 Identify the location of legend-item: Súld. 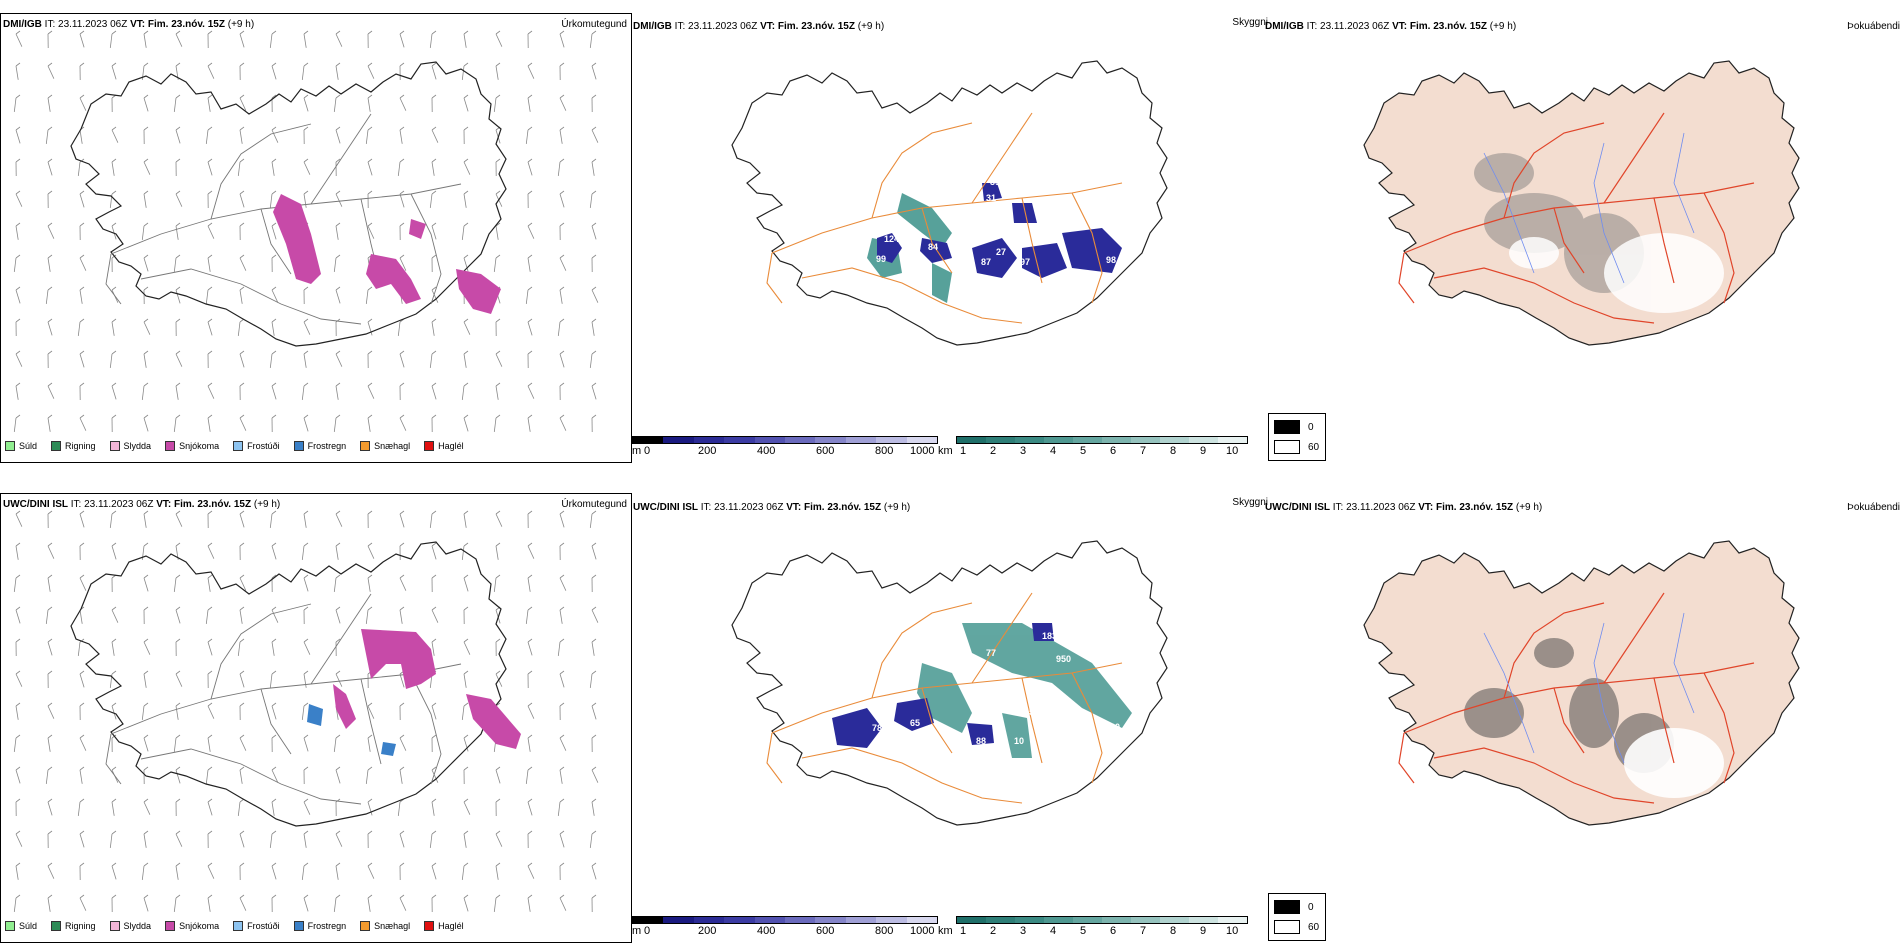
(21, 926).